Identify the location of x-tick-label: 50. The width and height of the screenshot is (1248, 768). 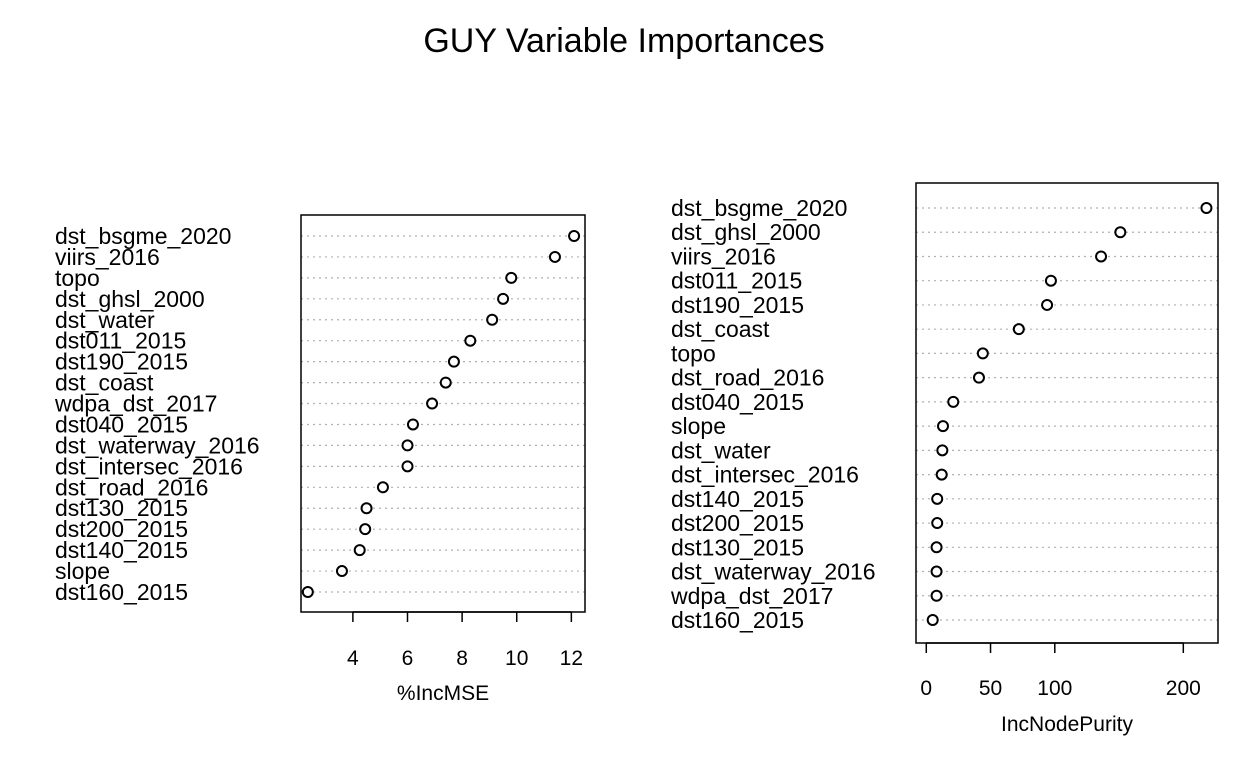
(990, 688).